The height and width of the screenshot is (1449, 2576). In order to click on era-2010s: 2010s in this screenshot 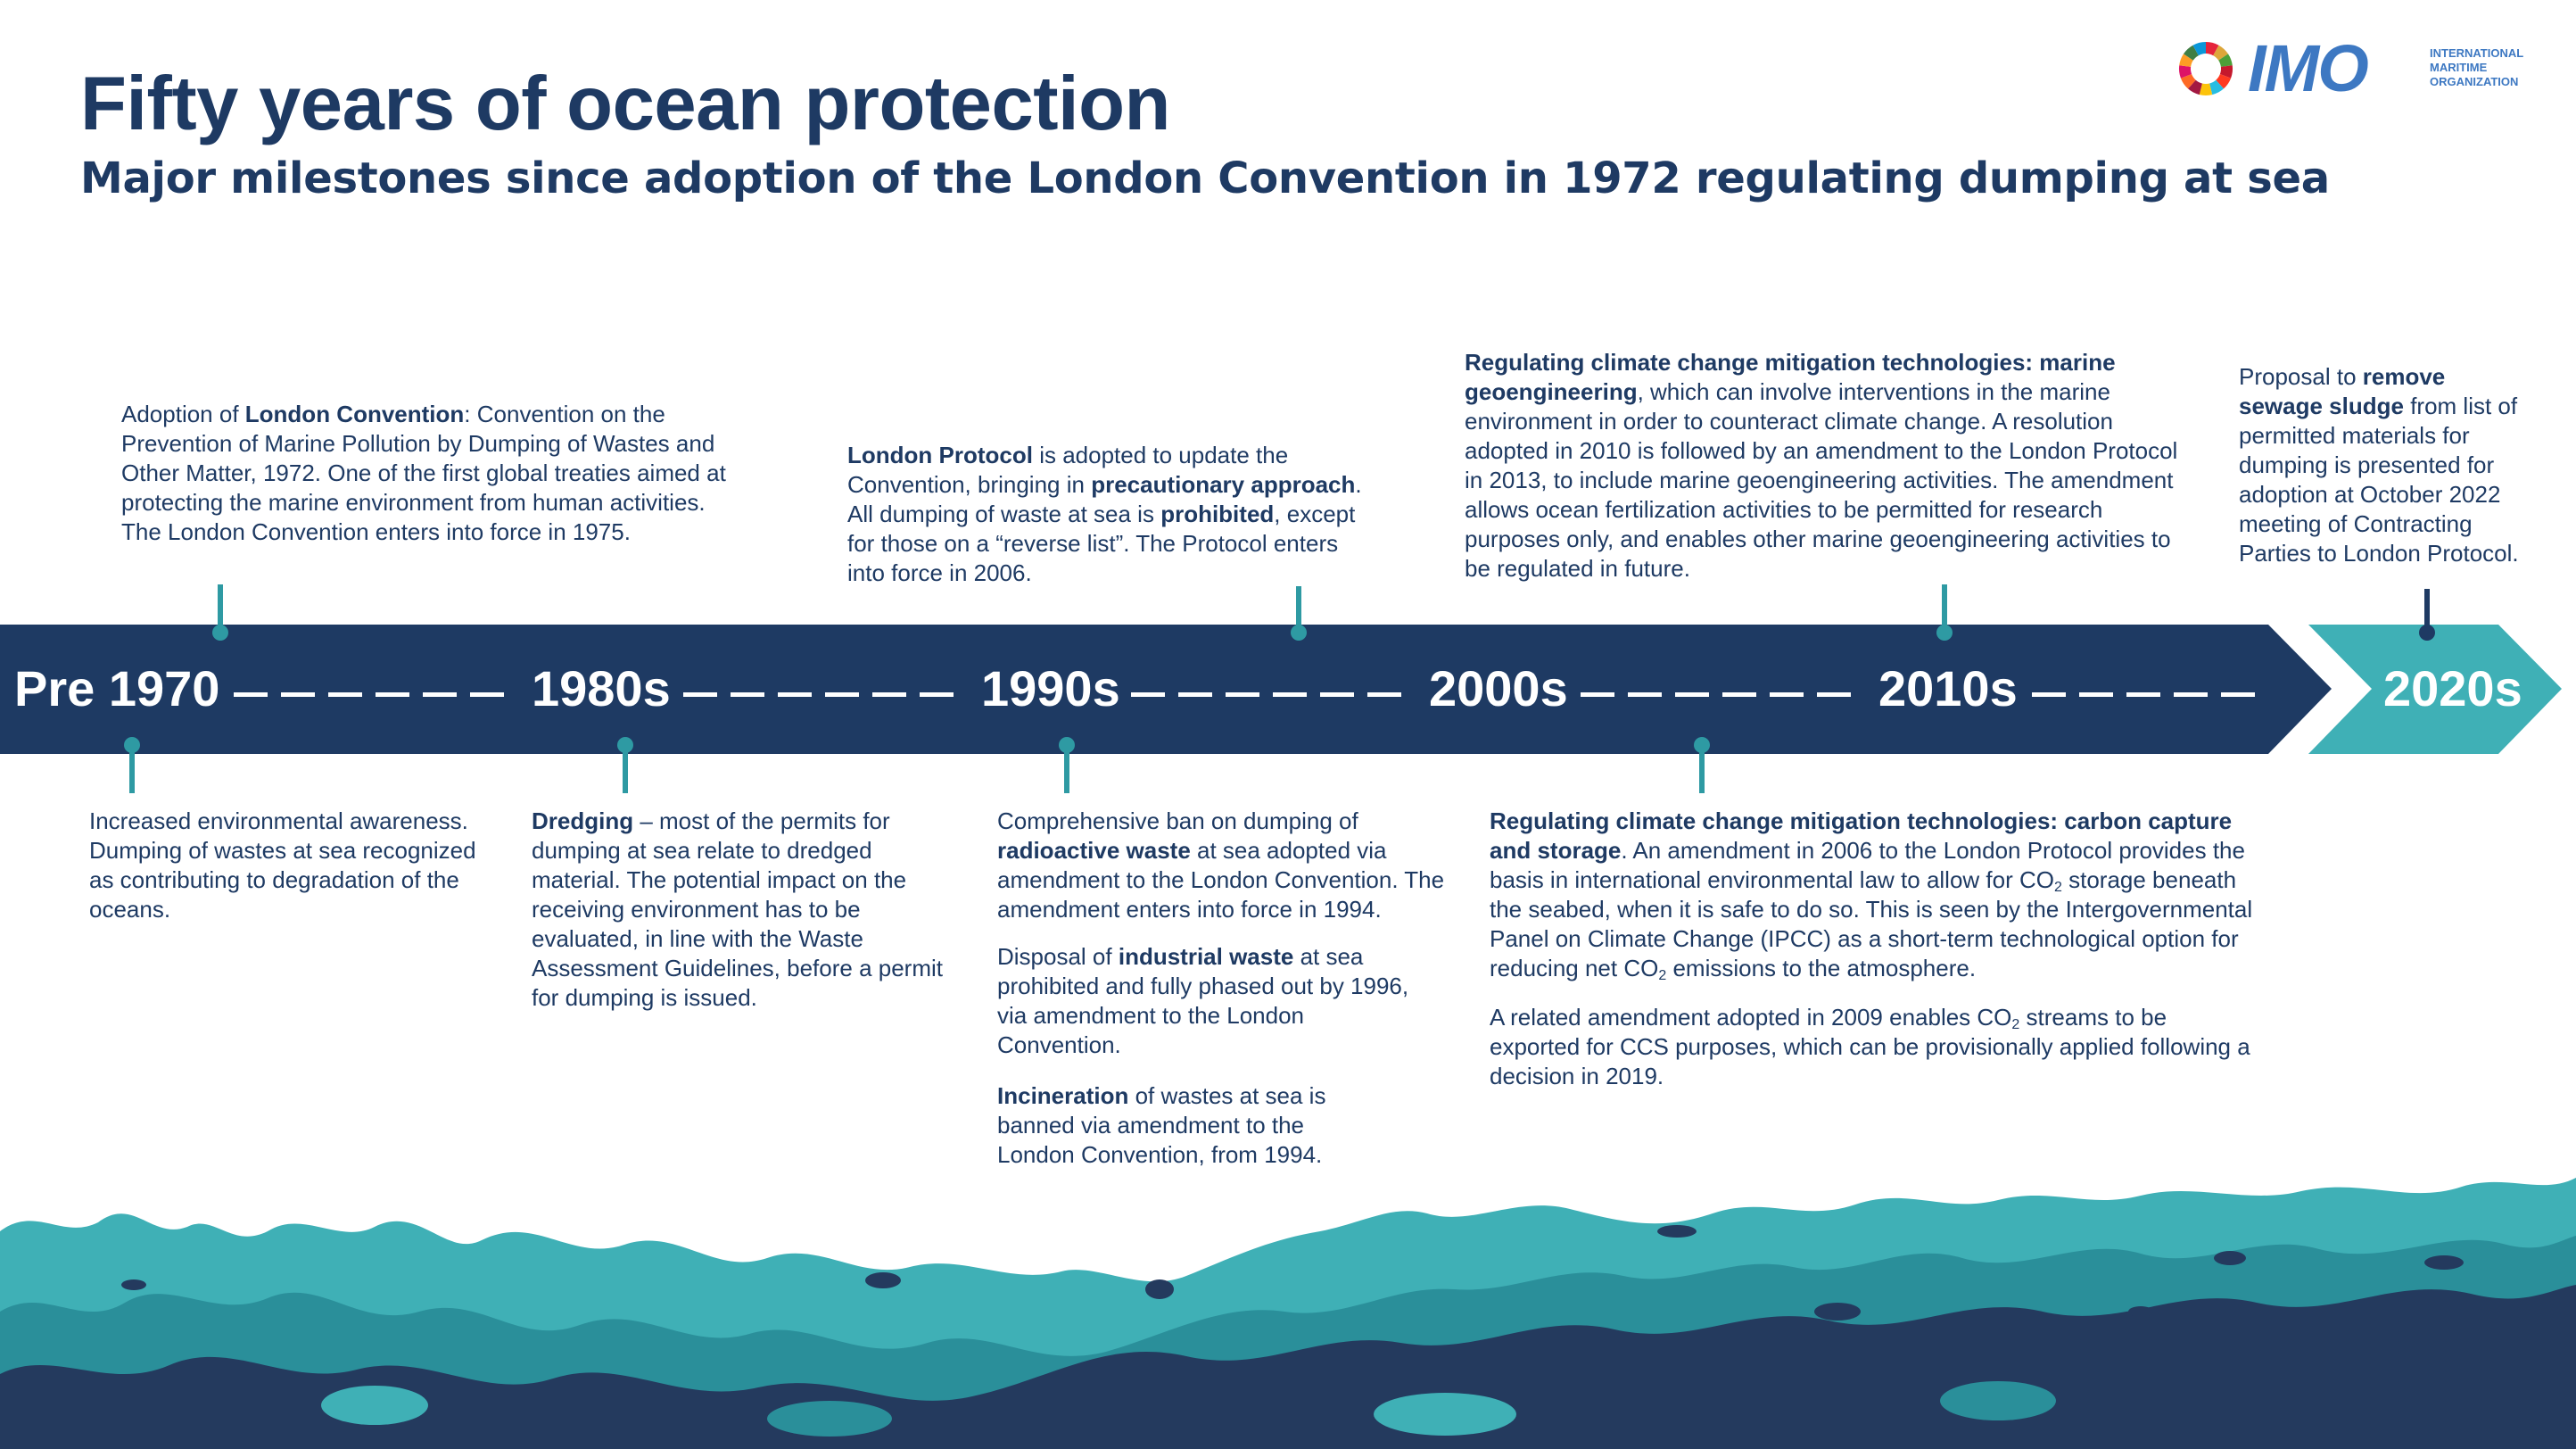, I will do `click(1948, 688)`.